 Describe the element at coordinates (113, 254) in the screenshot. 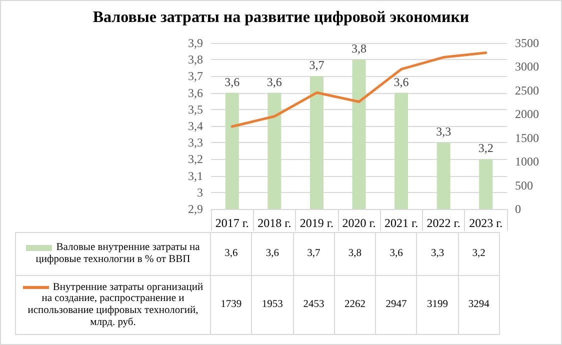

I see `legend-label: Валовые внутренние затраты на цифровые технологии в % от ВВП` at that location.